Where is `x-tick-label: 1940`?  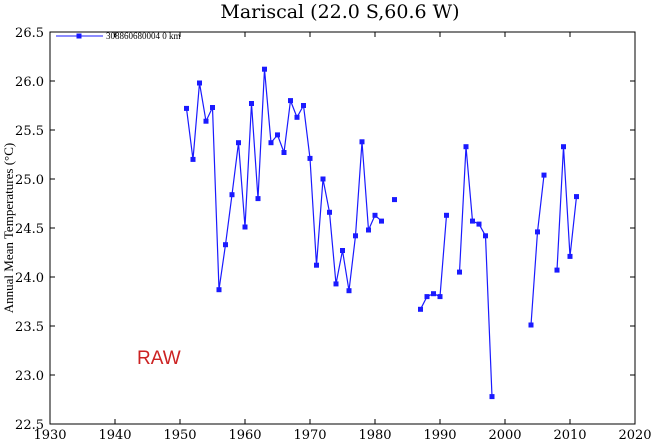 x-tick-label: 1940 is located at coordinates (114, 435).